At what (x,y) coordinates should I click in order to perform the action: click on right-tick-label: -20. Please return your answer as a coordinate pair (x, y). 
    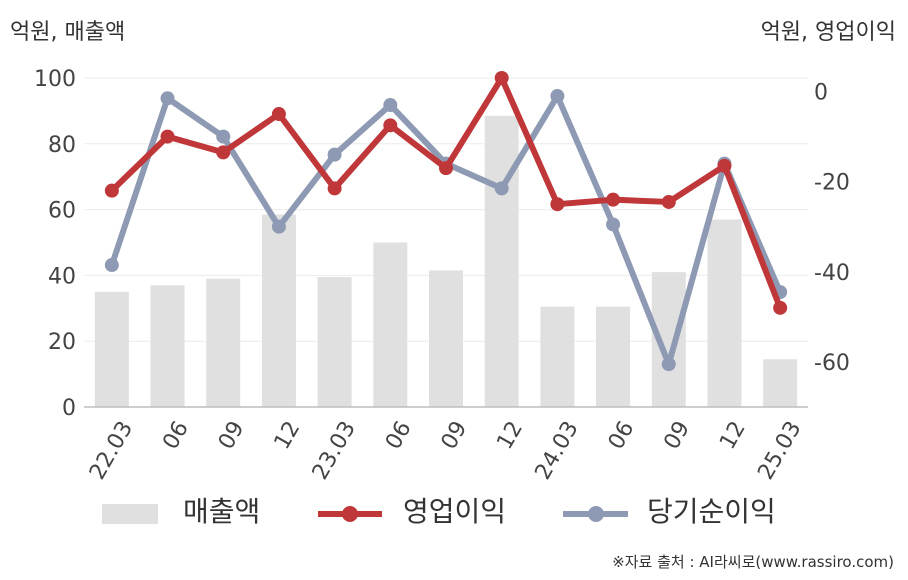
    Looking at the image, I should click on (832, 183).